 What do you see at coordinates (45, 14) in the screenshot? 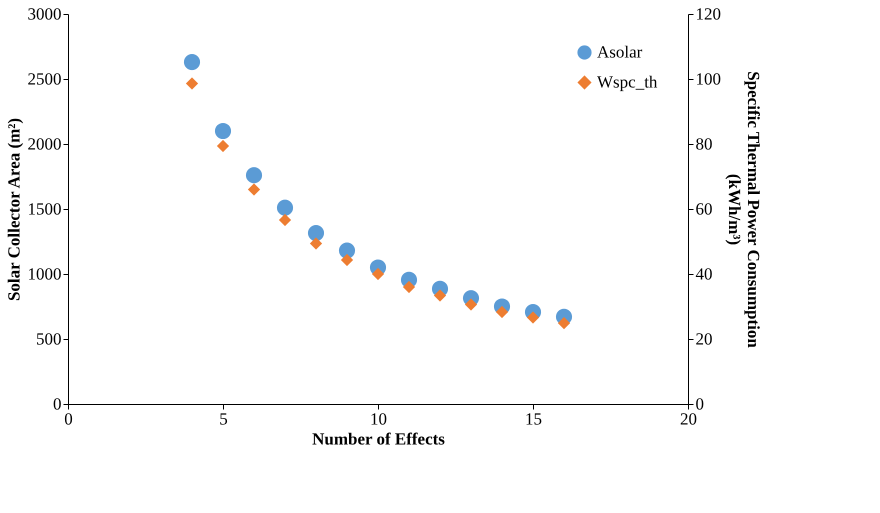
I see `y-tick-label: 3000` at bounding box center [45, 14].